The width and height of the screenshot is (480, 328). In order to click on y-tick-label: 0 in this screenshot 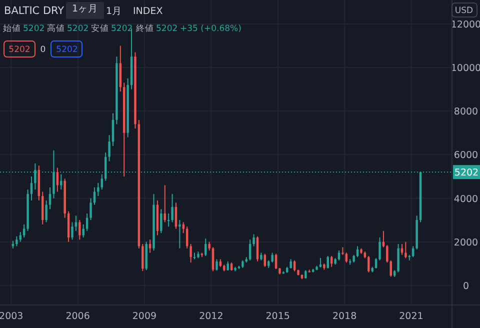, I will do `click(466, 286)`.